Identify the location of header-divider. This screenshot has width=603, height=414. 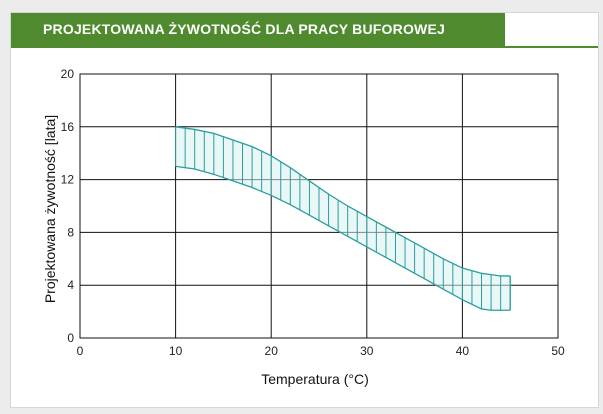
(304, 47).